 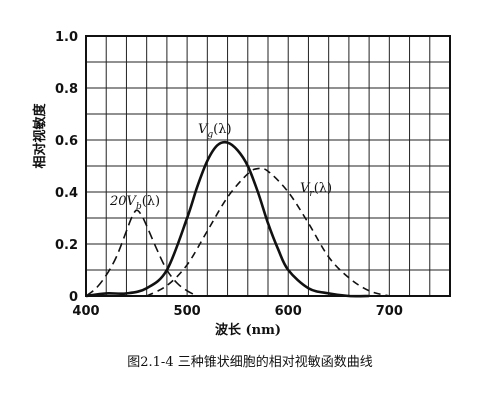 What do you see at coordinates (288, 311) in the screenshot?
I see `x-tick-label: 600` at bounding box center [288, 311].